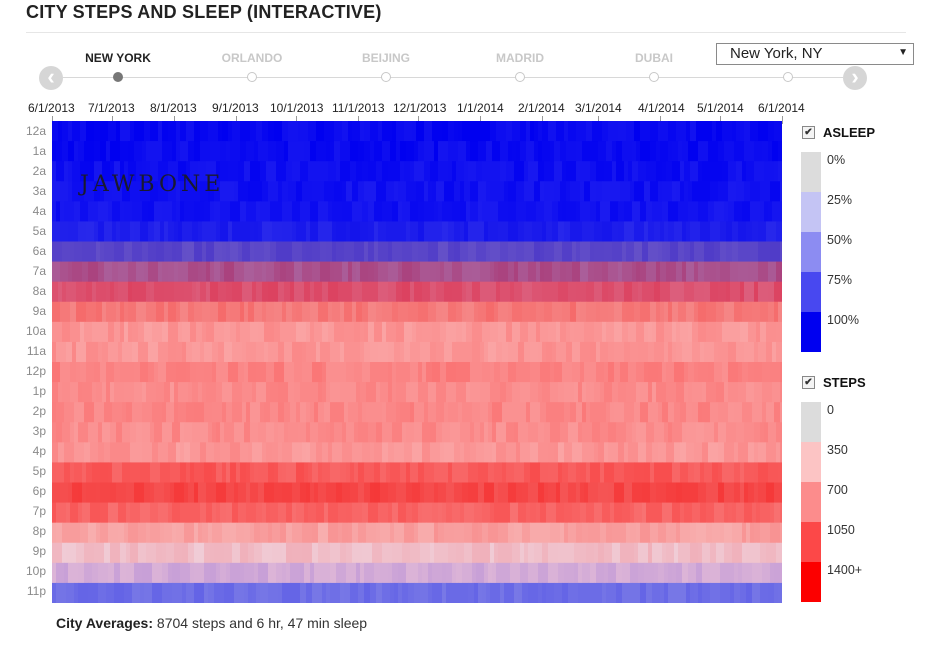 The image size is (934, 645). Describe the element at coordinates (834, 382) in the screenshot. I see `steps-toggle: ✔ STEPS` at that location.